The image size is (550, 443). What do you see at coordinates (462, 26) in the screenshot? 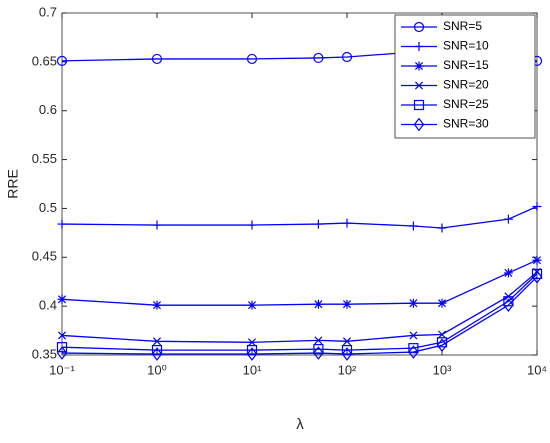
I see `legend-label: SNR=5` at bounding box center [462, 26].